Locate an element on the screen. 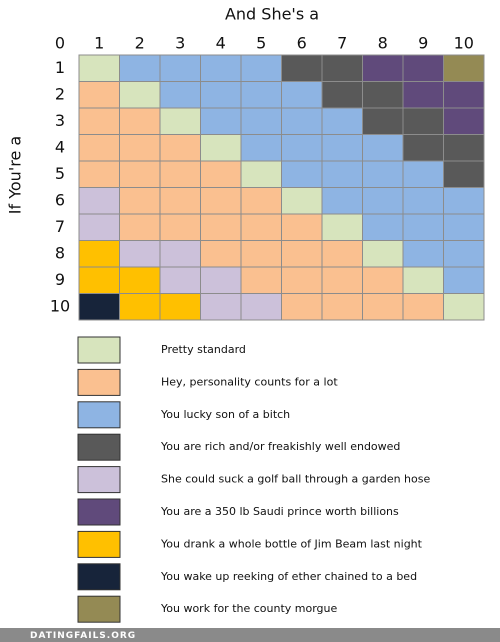 Image resolution: width=500 pixels, height=642 pixels. column-label: 9 is located at coordinates (423, 43).